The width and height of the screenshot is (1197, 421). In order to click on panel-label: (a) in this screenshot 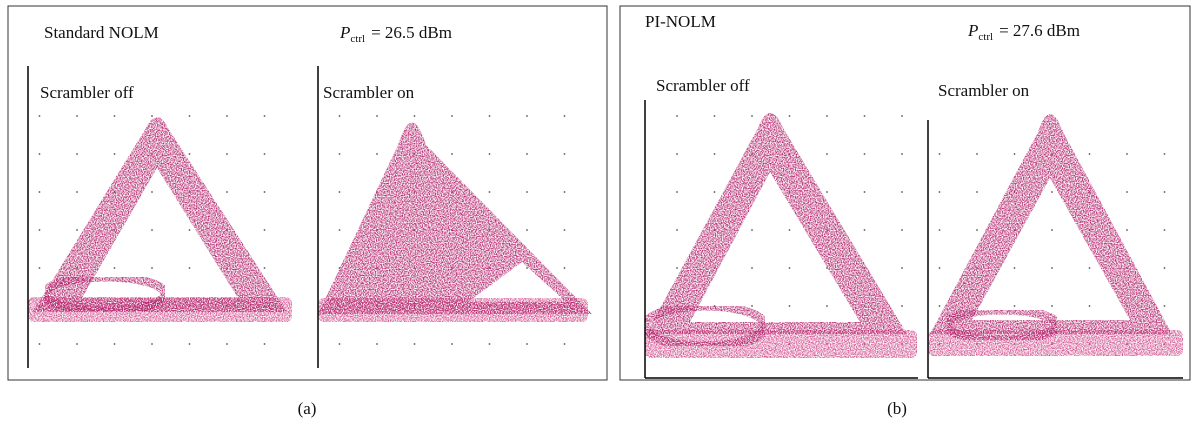, I will do `click(307, 408)`.